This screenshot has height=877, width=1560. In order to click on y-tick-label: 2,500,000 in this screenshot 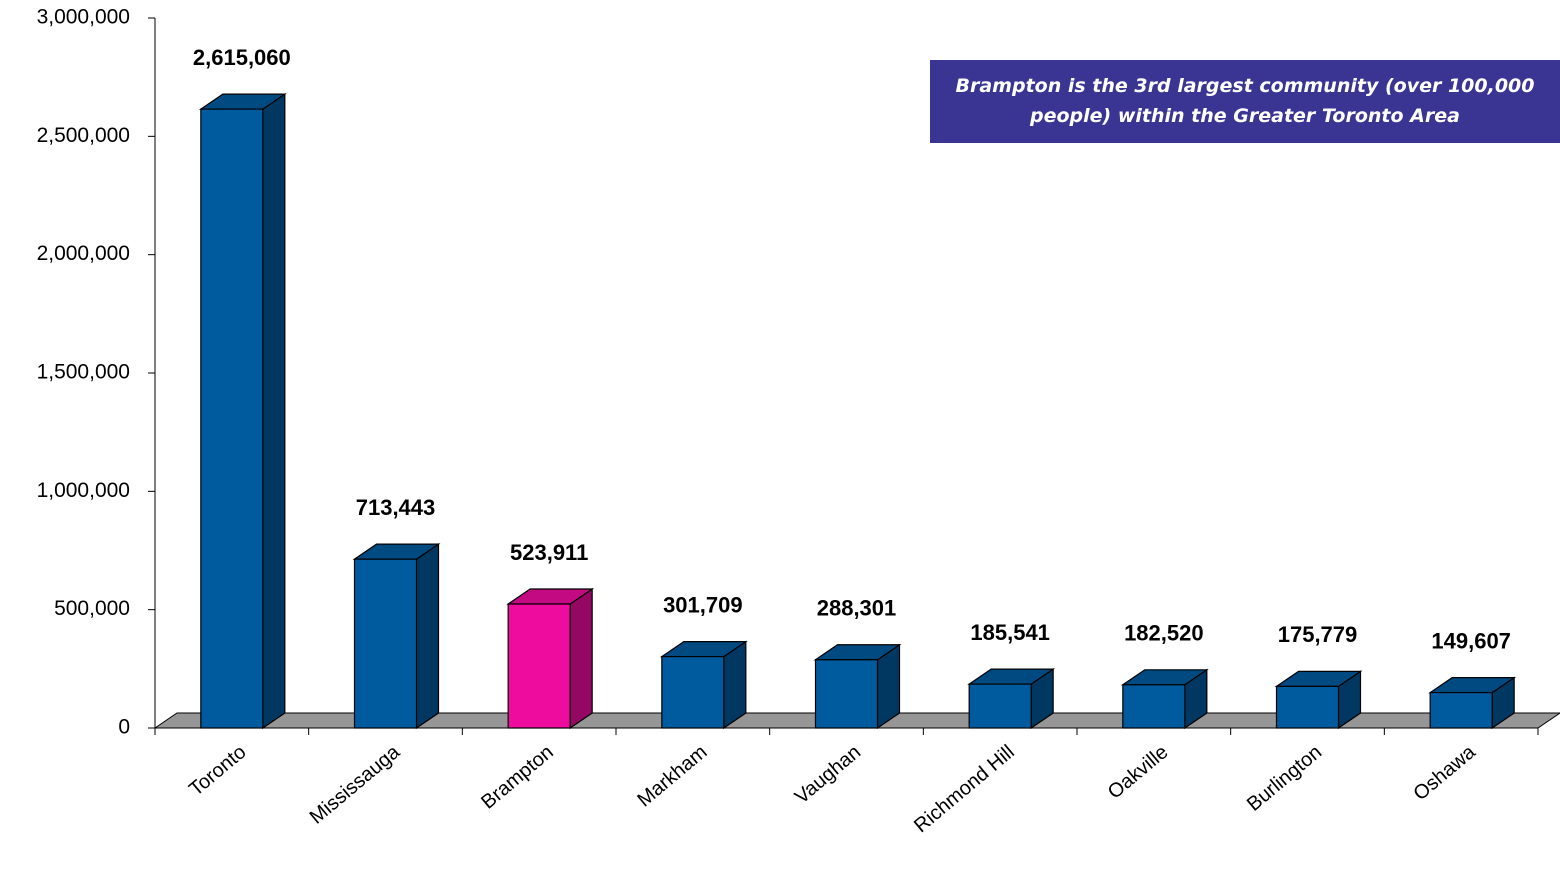, I will do `click(83, 135)`.